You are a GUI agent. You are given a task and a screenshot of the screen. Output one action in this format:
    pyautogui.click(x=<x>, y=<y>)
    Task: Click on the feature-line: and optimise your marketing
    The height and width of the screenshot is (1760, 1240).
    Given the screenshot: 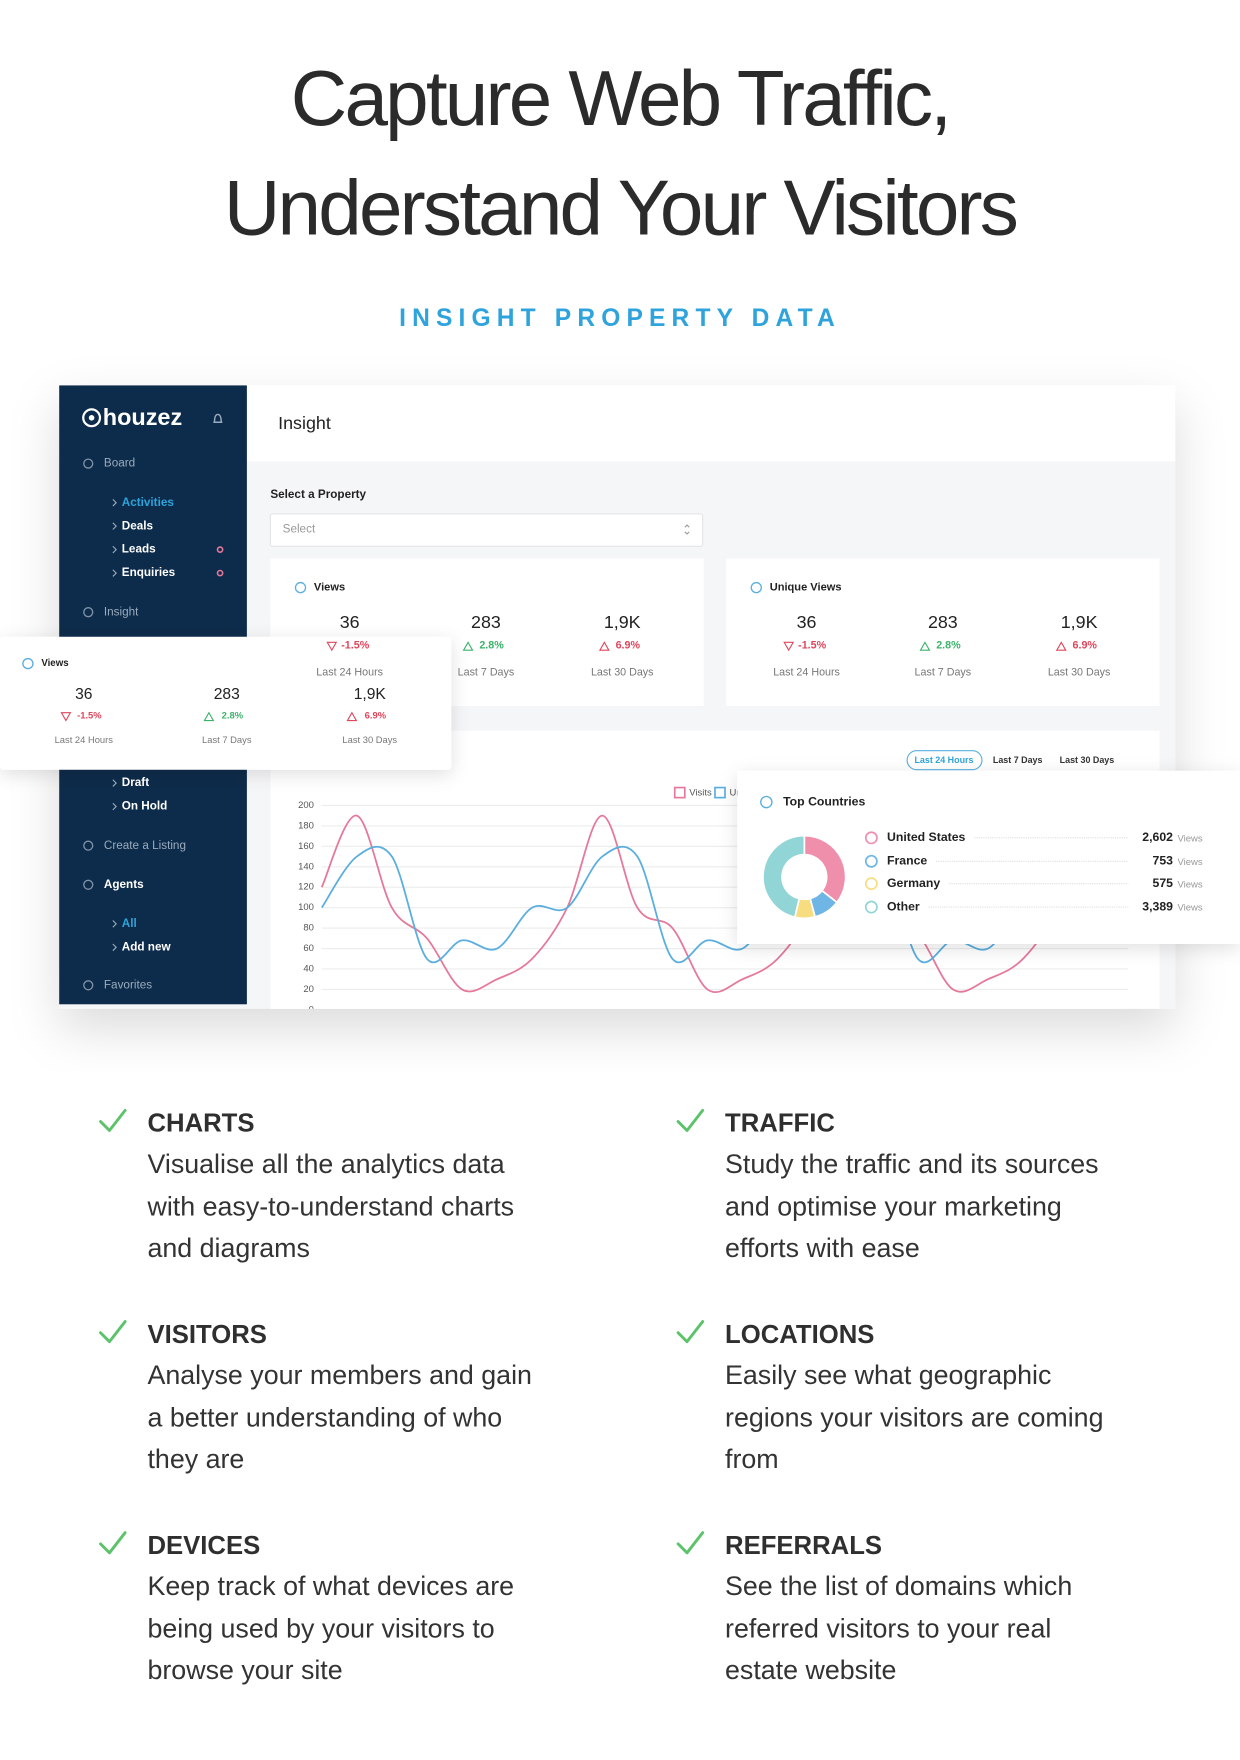 What is the action you would take?
    pyautogui.click(x=893, y=1206)
    